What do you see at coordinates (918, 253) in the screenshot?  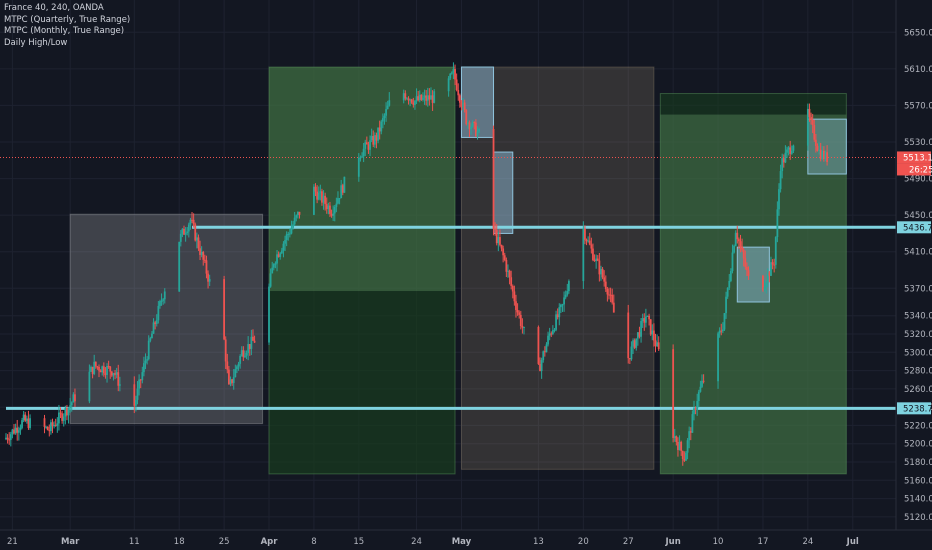 I see `price-axis-tick: 5410.0` at bounding box center [918, 253].